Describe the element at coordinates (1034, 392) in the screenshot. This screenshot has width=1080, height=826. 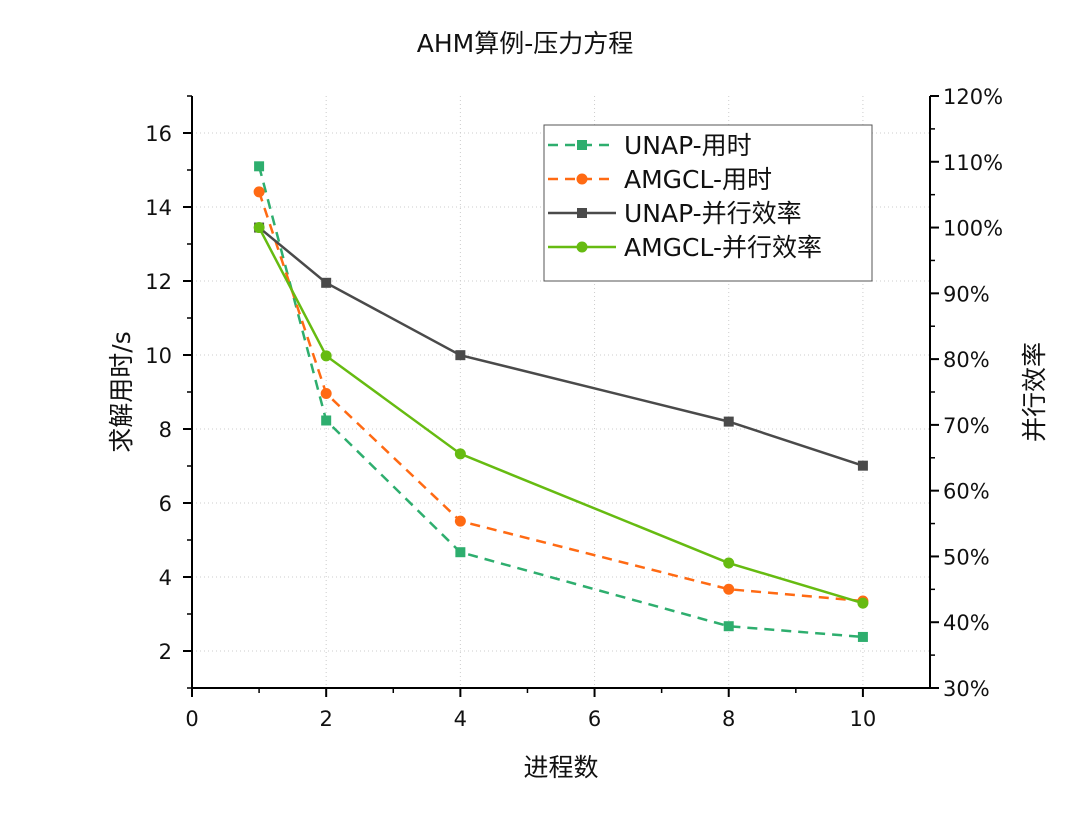
I see `y2-axis-label: 并行效率` at that location.